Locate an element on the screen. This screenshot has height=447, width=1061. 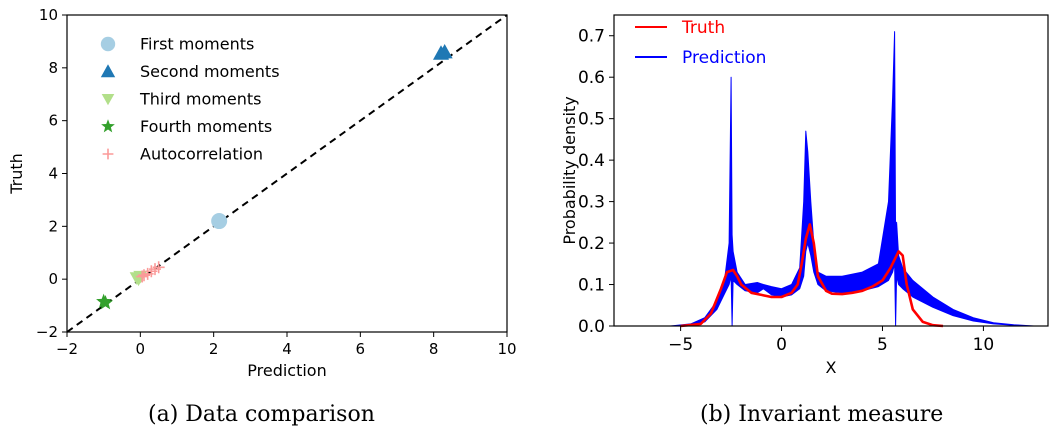
right-y-tick-label: 0.1 is located at coordinates (591, 286).